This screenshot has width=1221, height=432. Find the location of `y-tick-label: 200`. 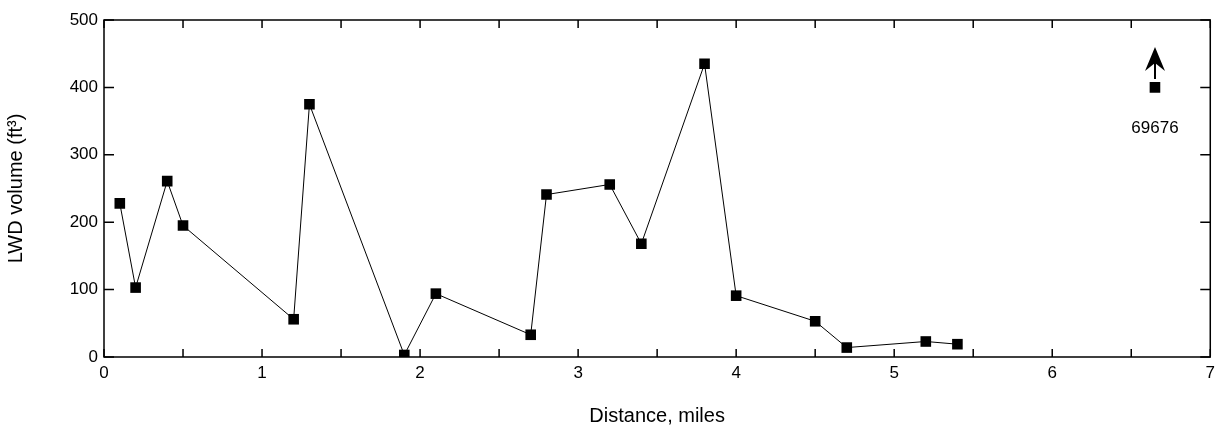

y-tick-label: 200 is located at coordinates (83, 221).